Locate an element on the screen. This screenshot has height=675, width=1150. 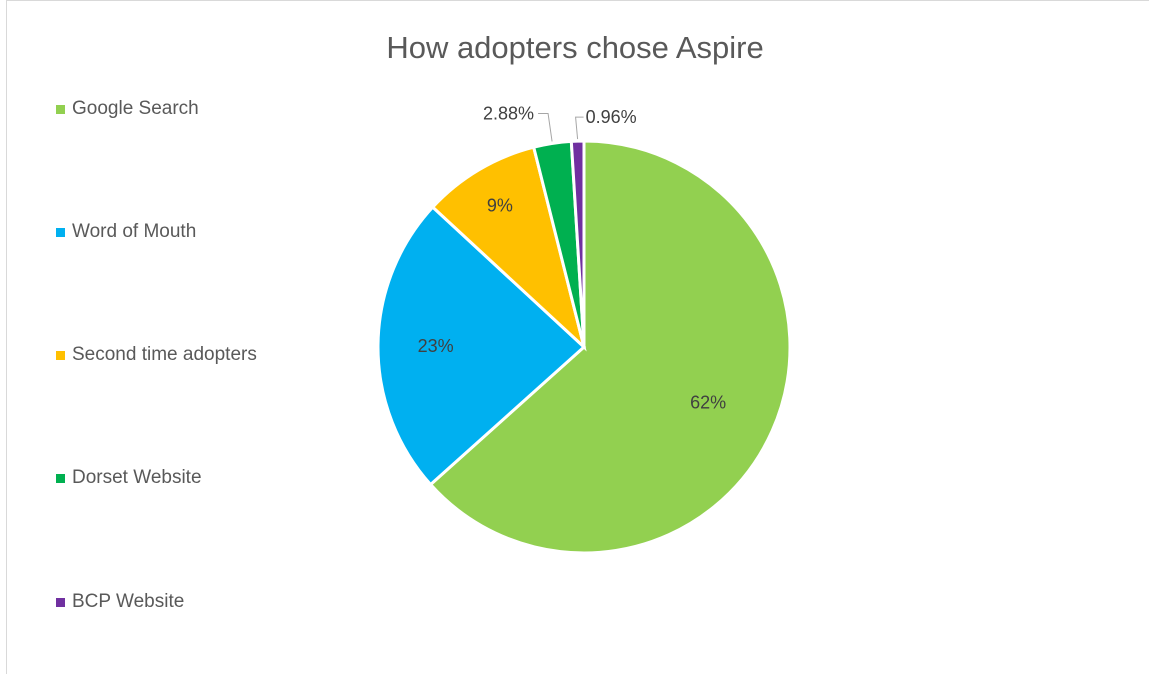
legend-item-word-of-mouth: Word of Mouth is located at coordinates (126, 232).